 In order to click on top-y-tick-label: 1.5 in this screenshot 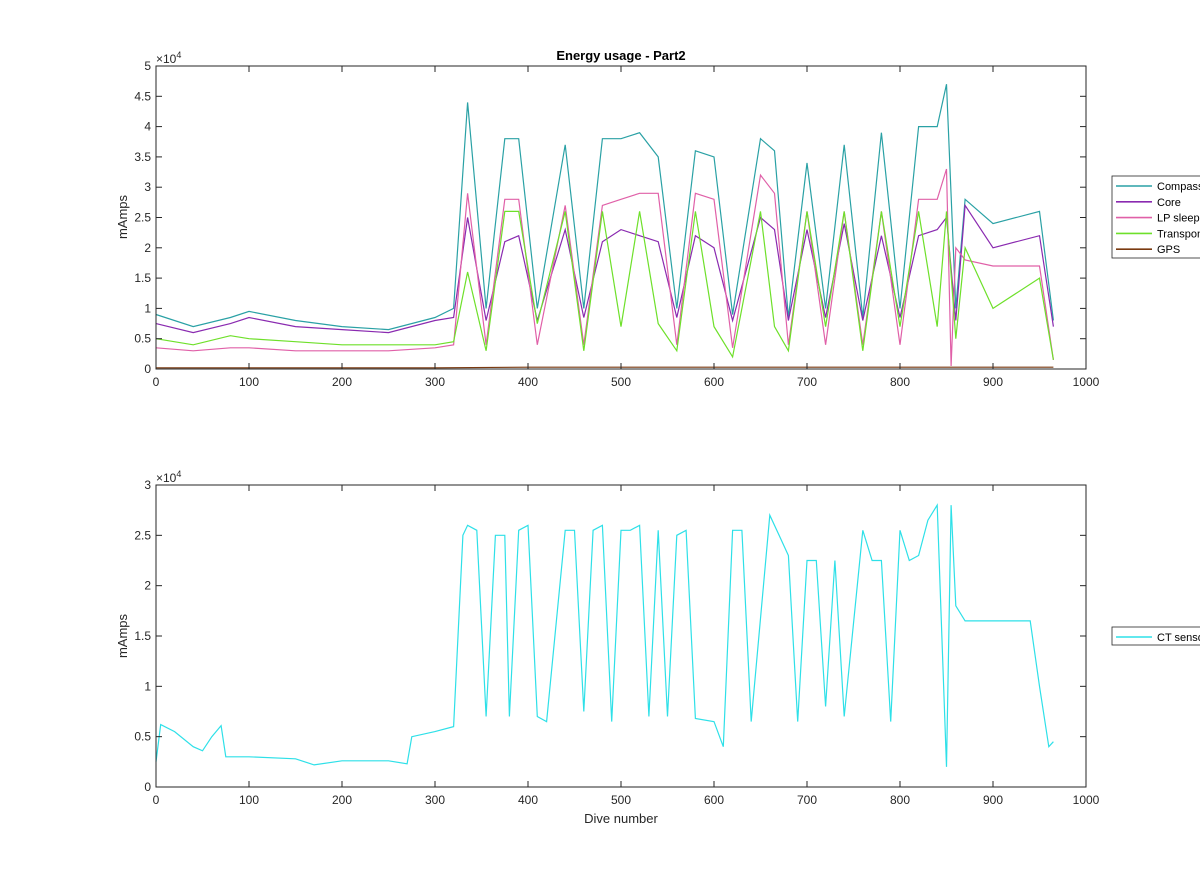, I will do `click(142, 278)`.